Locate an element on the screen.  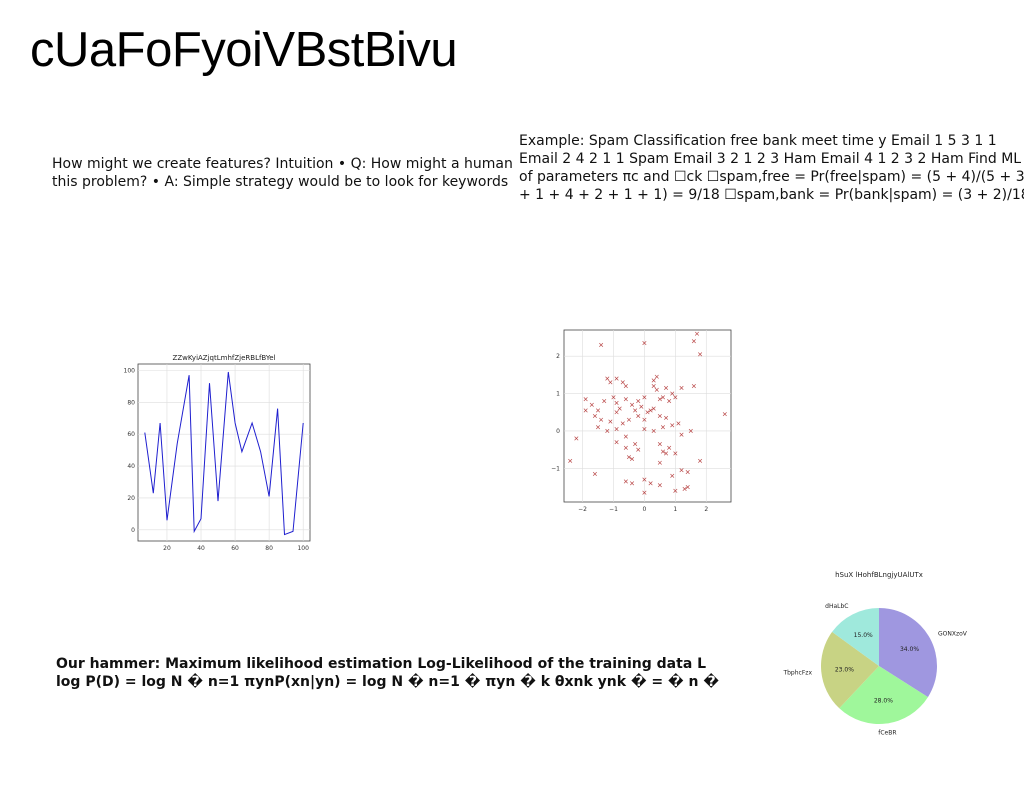
pie-category-label: GONXzoV is located at coordinates (953, 634).